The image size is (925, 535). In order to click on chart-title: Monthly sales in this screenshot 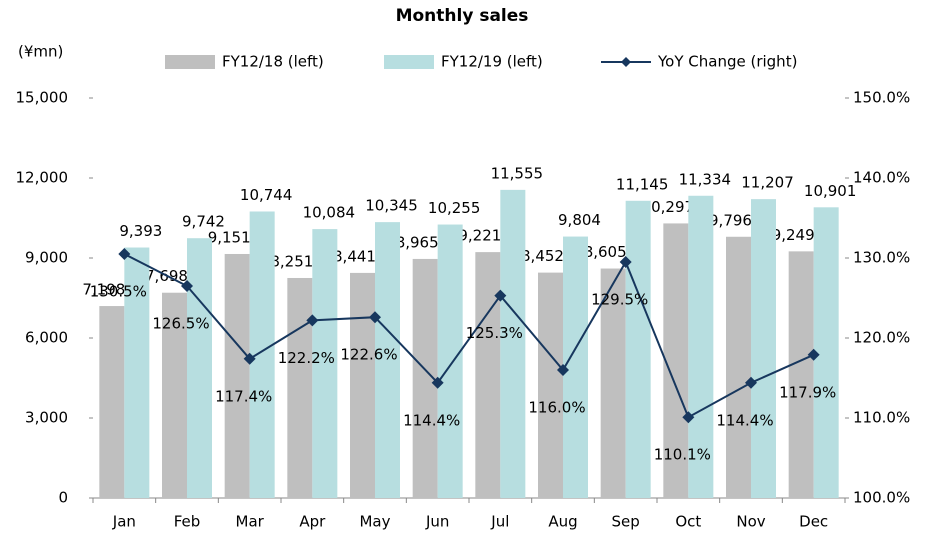, I will do `click(462, 16)`.